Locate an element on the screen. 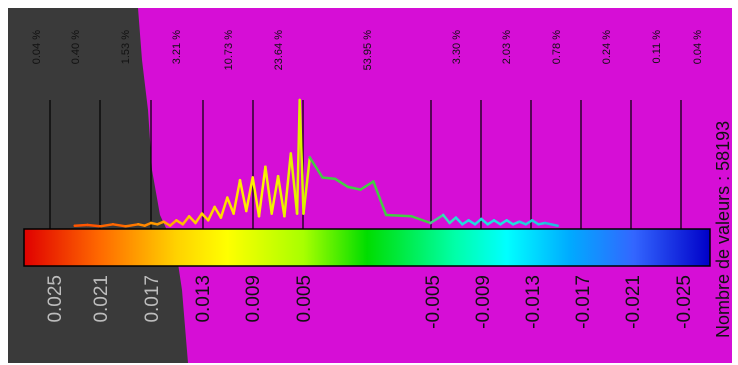  color-scale-tick: 0.025 is located at coordinates (55, 299).